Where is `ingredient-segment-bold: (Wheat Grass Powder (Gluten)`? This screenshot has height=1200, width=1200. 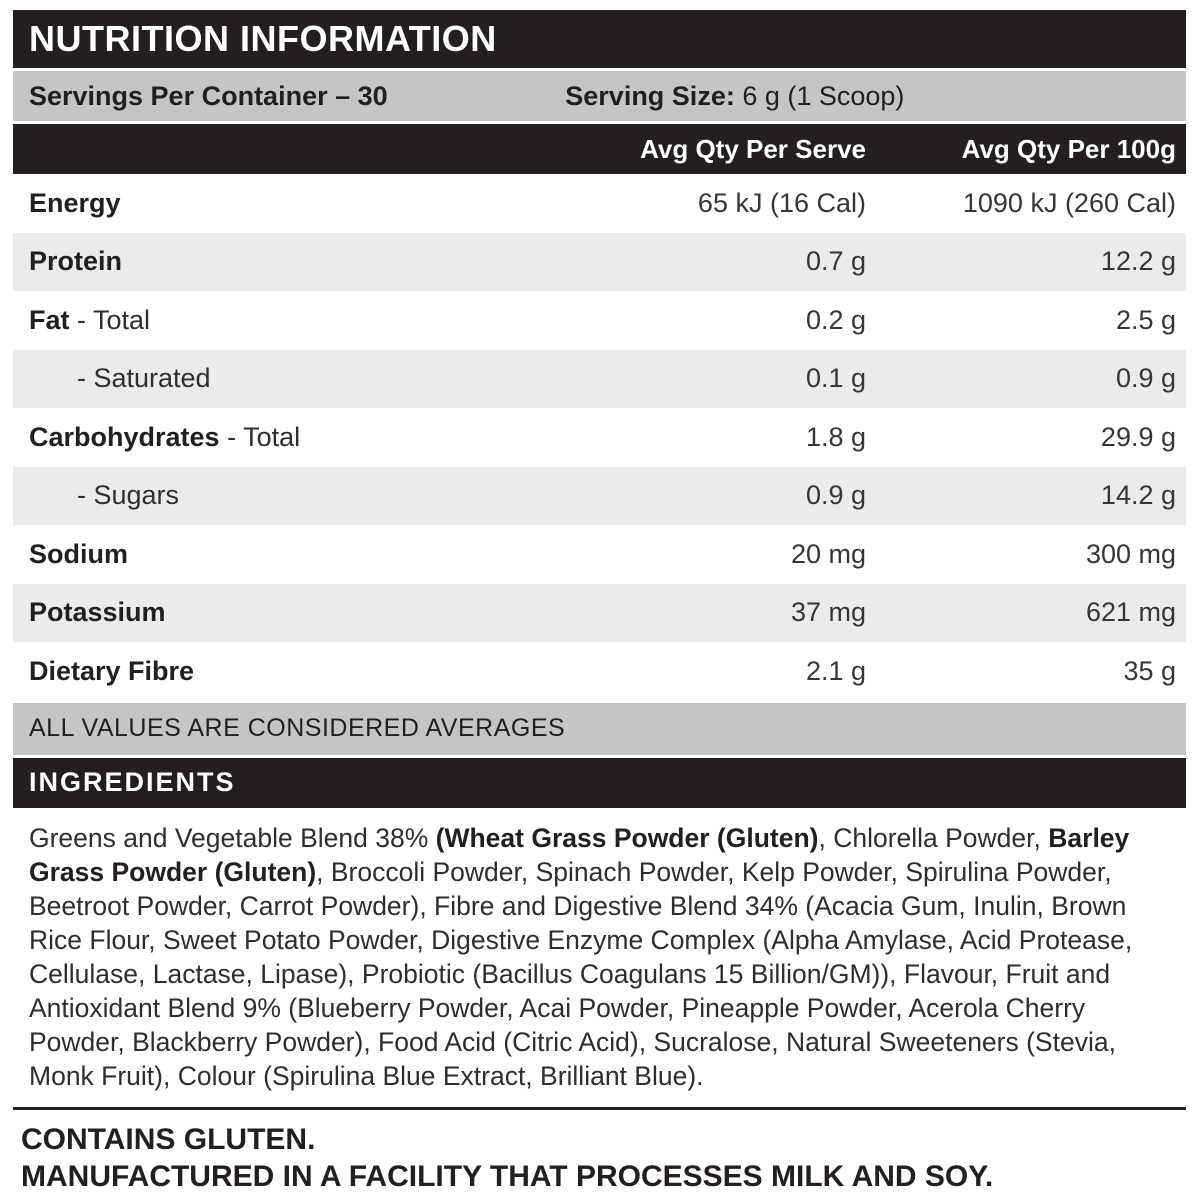
ingredient-segment-bold: (Wheat Grass Powder (Gluten) is located at coordinates (627, 837).